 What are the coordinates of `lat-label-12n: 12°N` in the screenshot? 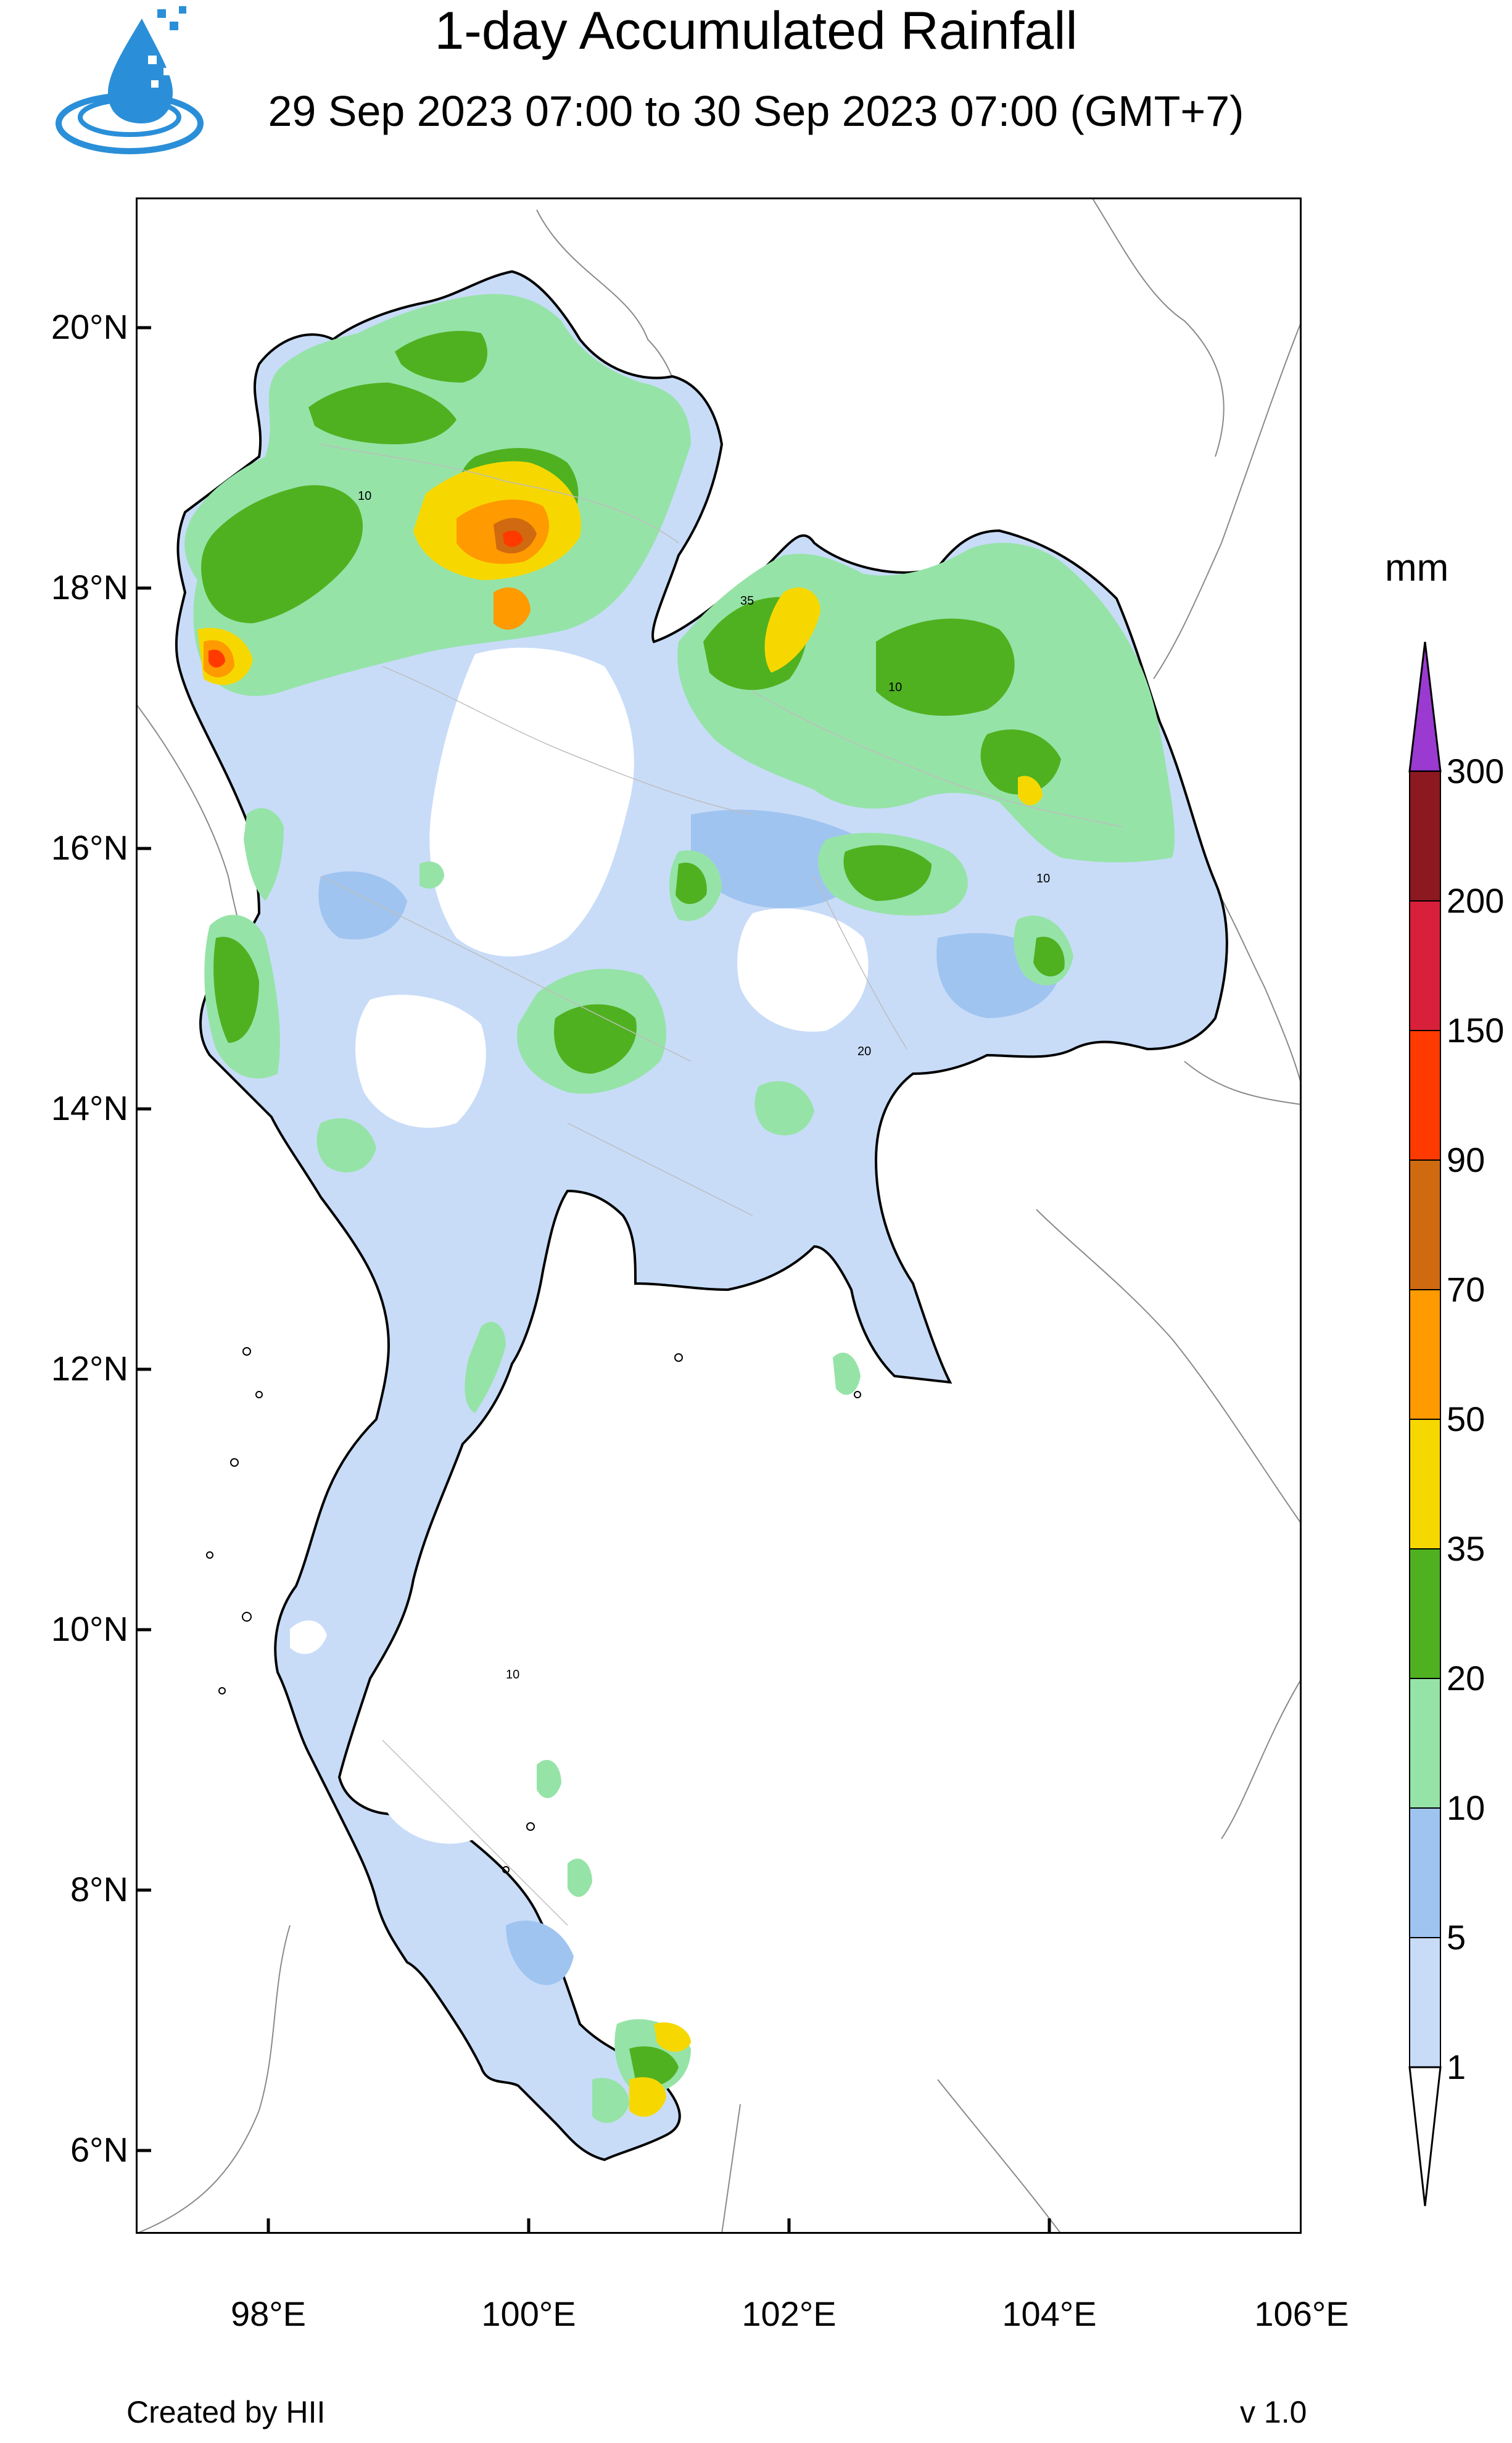 It's located at (89, 1368).